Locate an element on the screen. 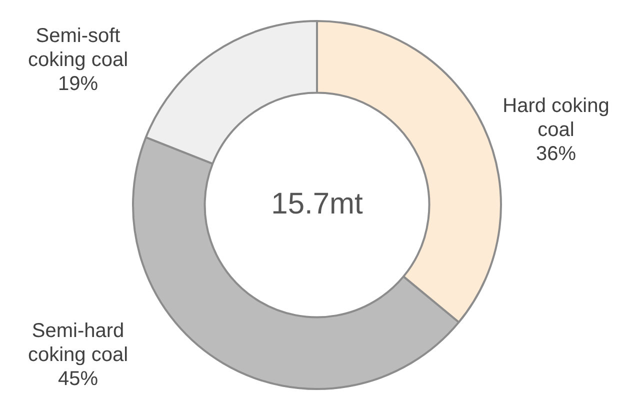 This screenshot has height=410, width=634. slice-label: Semi-soft coking coal is located at coordinates (78, 47).